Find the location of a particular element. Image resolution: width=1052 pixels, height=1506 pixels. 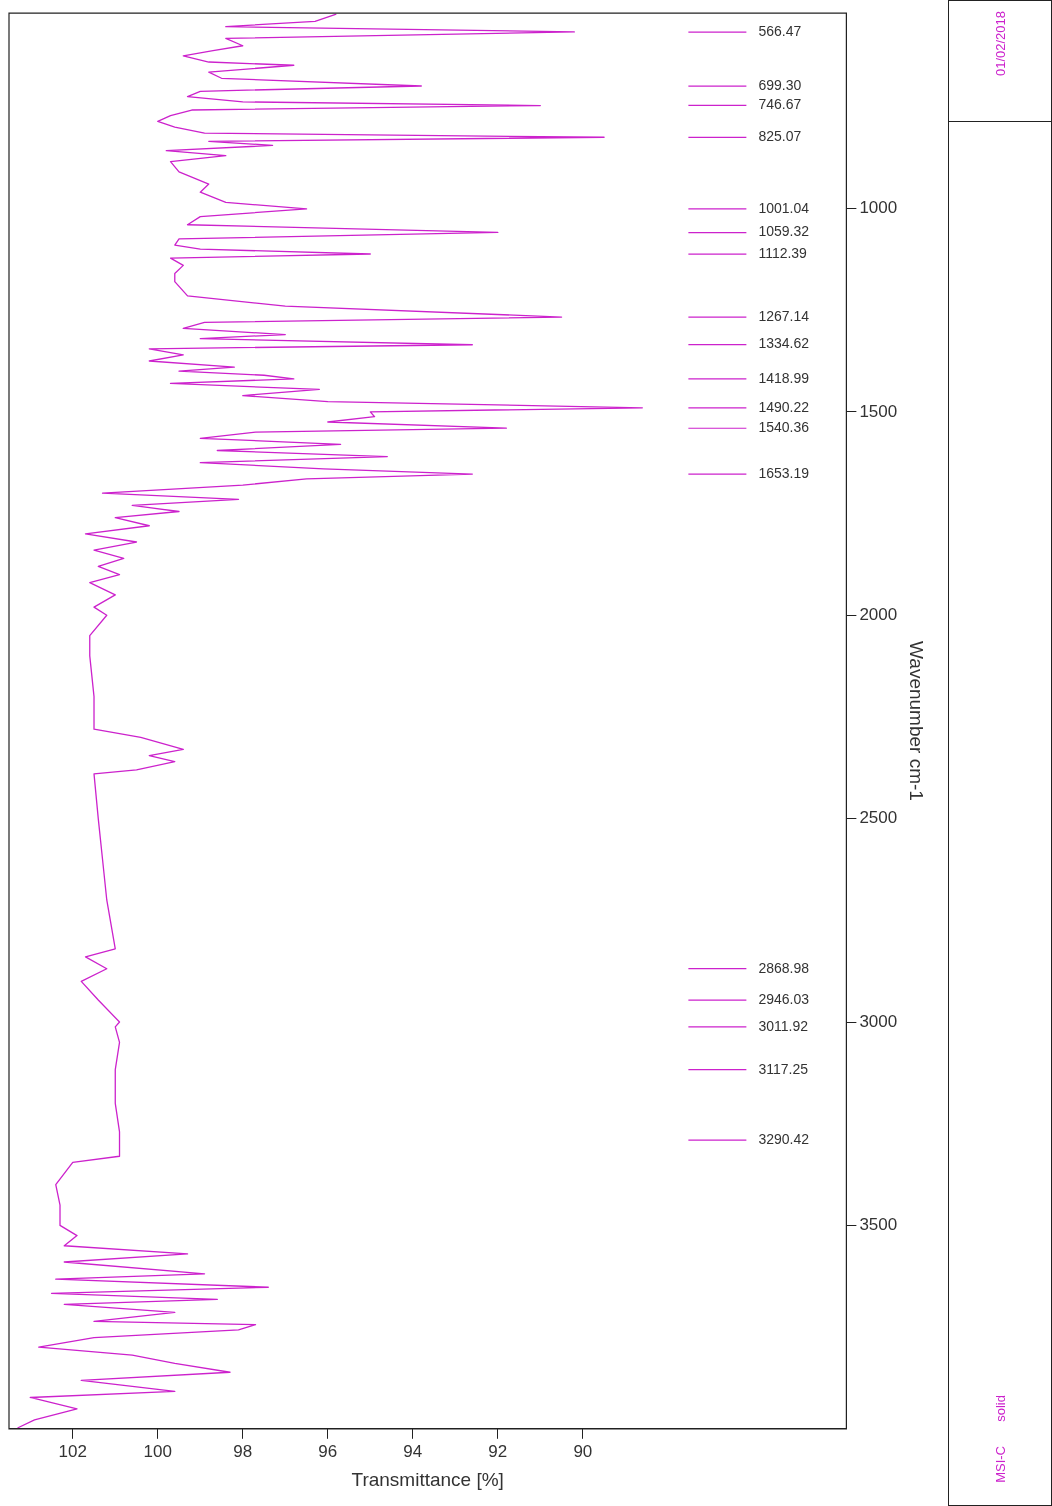

annotation: 566.47 is located at coordinates (780, 30).